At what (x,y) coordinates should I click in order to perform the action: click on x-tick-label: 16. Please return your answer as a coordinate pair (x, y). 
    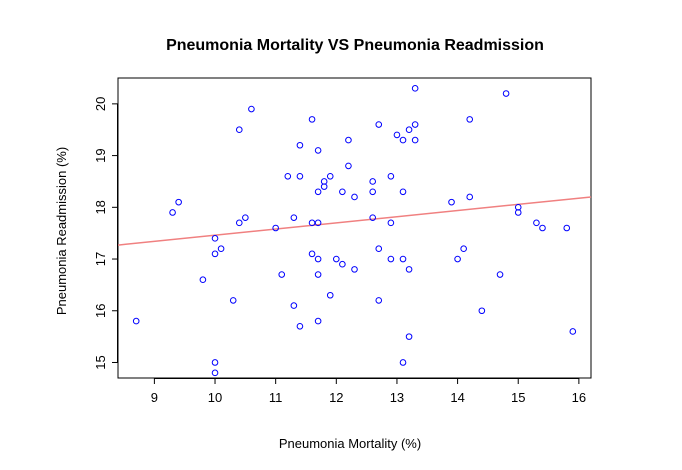
    Looking at the image, I should click on (579, 397).